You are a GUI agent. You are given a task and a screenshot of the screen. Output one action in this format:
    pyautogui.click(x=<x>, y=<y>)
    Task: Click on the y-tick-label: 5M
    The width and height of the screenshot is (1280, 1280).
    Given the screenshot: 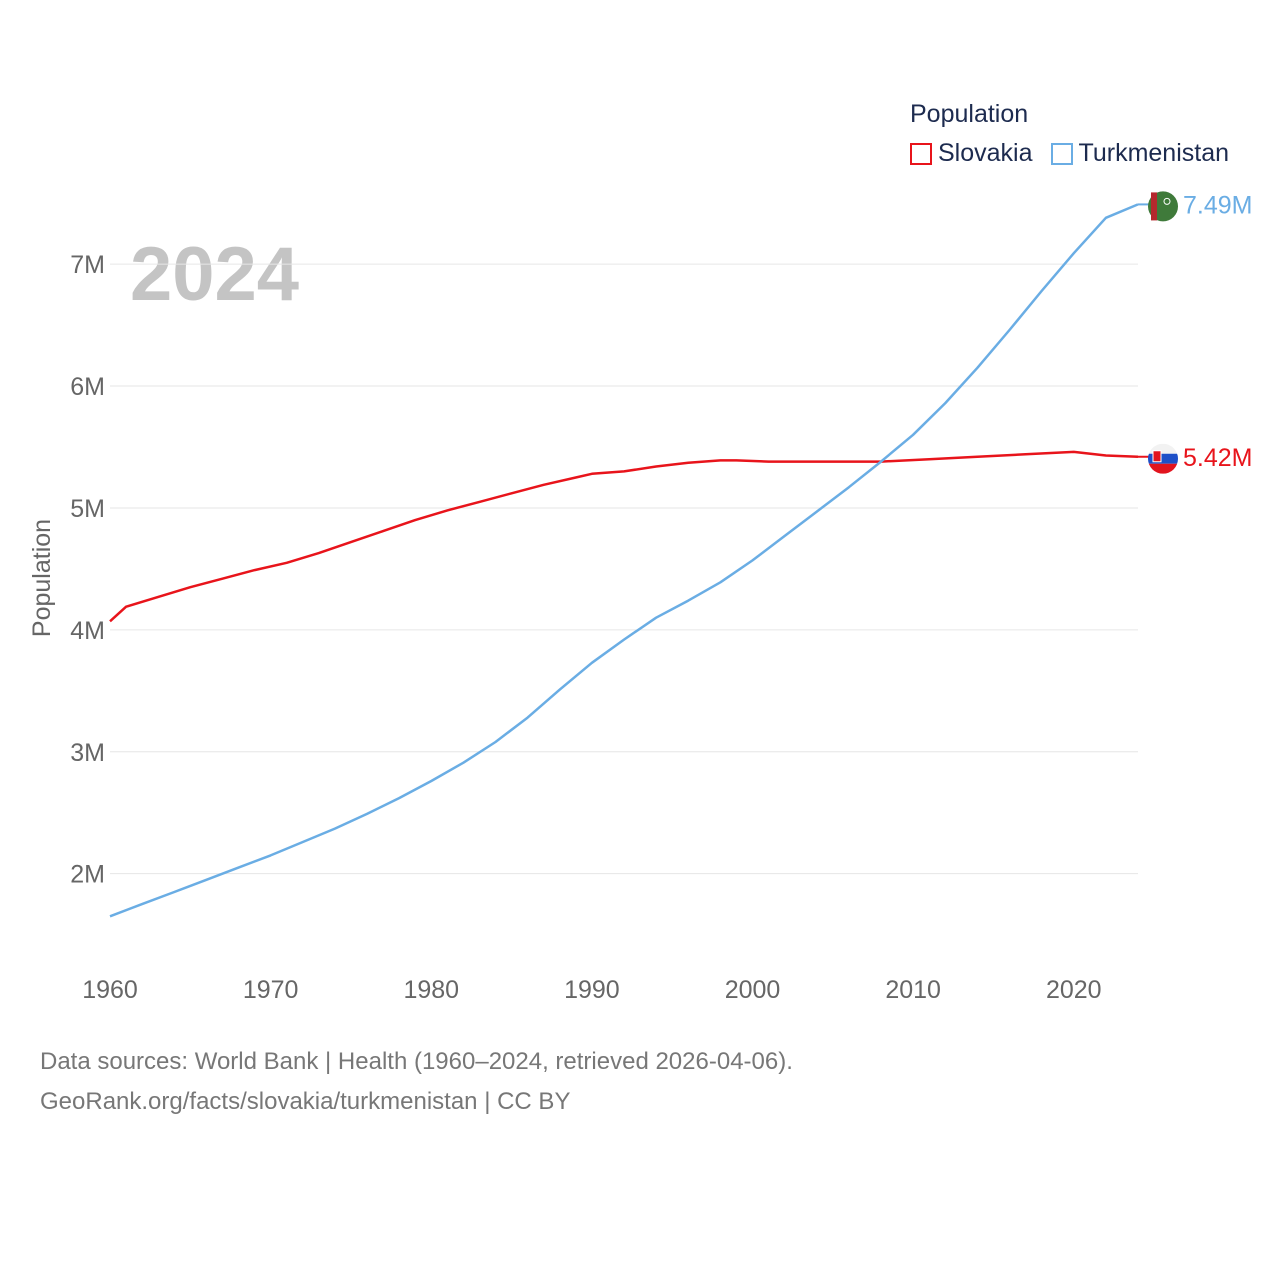 What is the action you would take?
    pyautogui.click(x=87, y=509)
    